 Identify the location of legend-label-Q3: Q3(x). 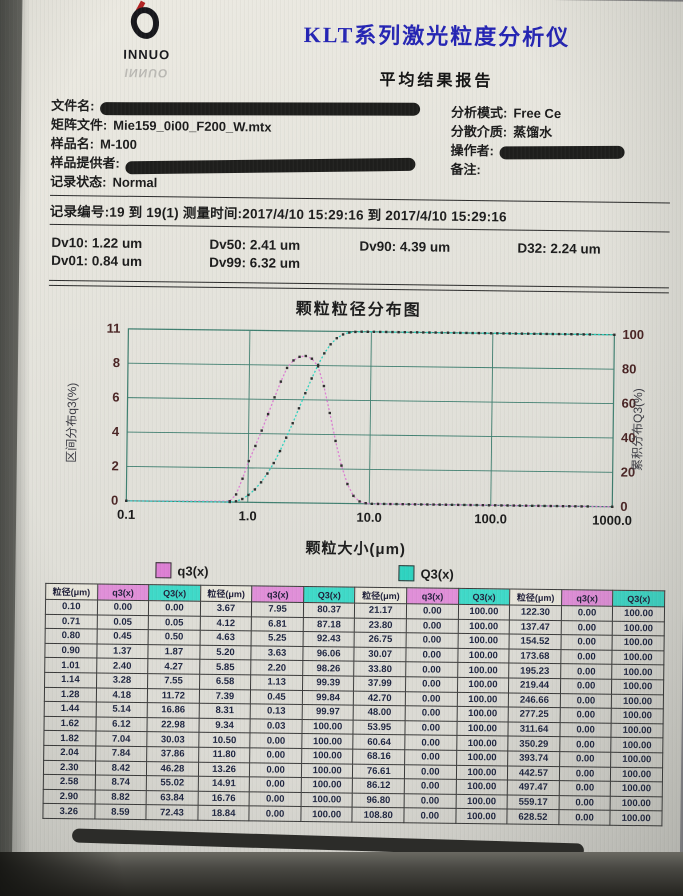
(437, 573).